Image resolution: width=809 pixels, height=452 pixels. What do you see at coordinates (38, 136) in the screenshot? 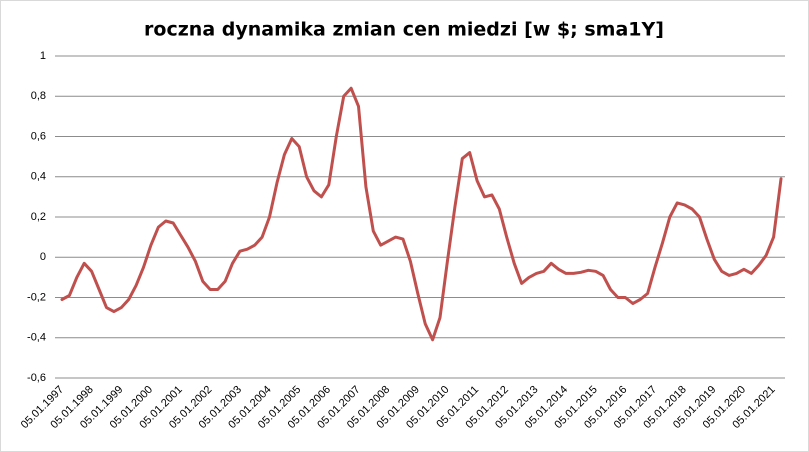
I see `y-tick-label: 0,6` at bounding box center [38, 136].